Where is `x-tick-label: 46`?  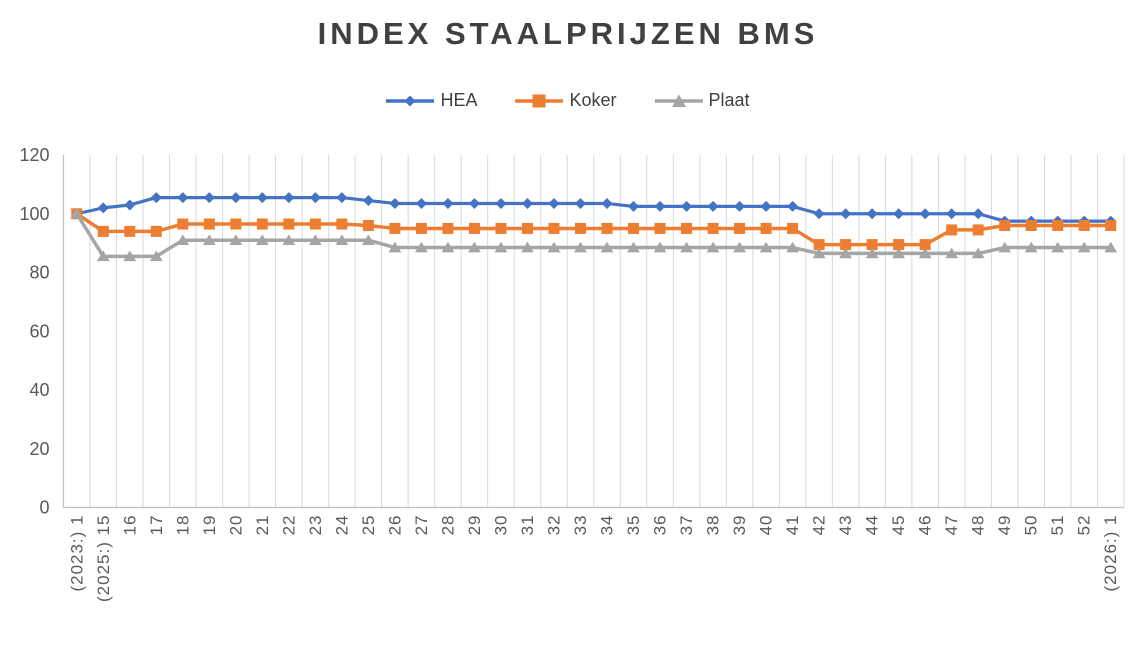
x-tick-label: 46 is located at coordinates (925, 525).